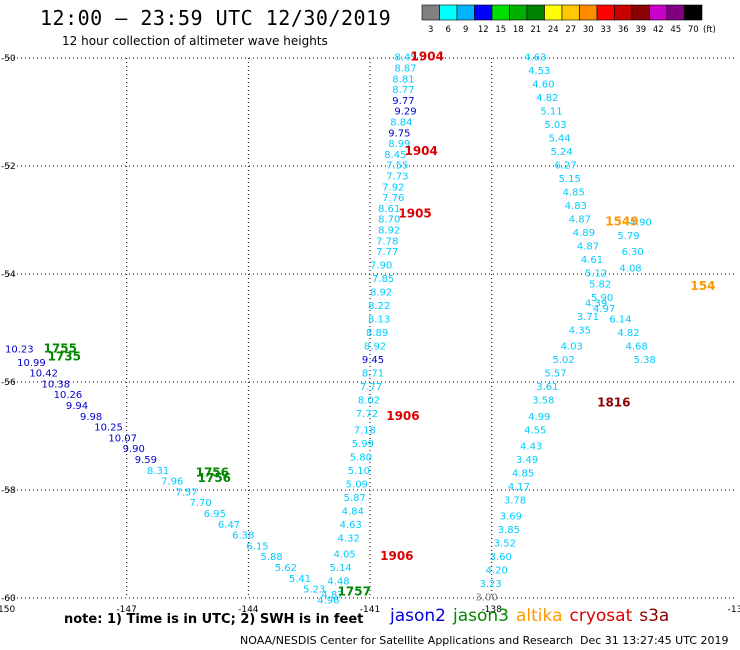  I want to click on latitude-tick-label: -50, so click(8, 59).